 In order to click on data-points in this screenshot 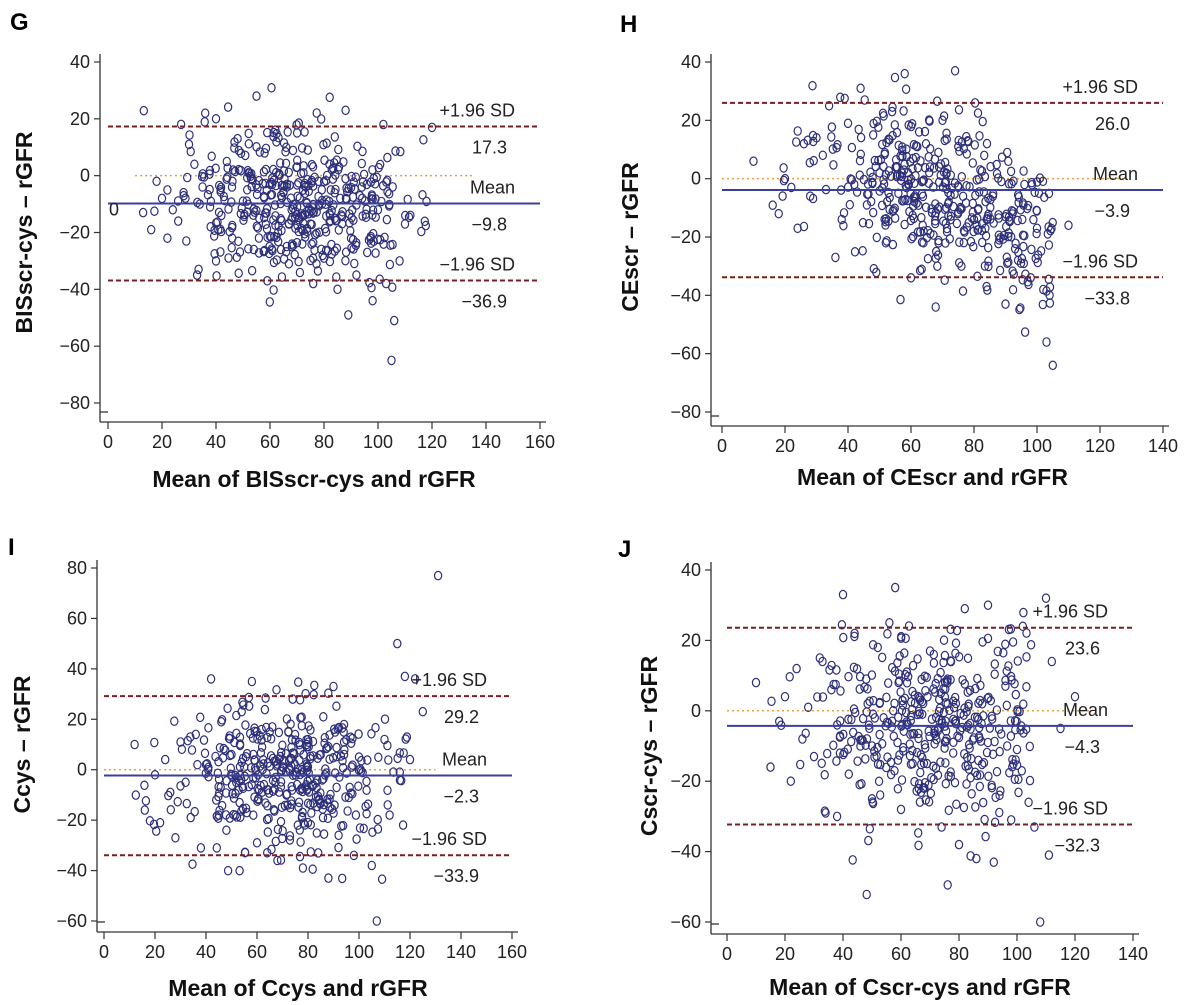, I will do `click(286, 748)`.